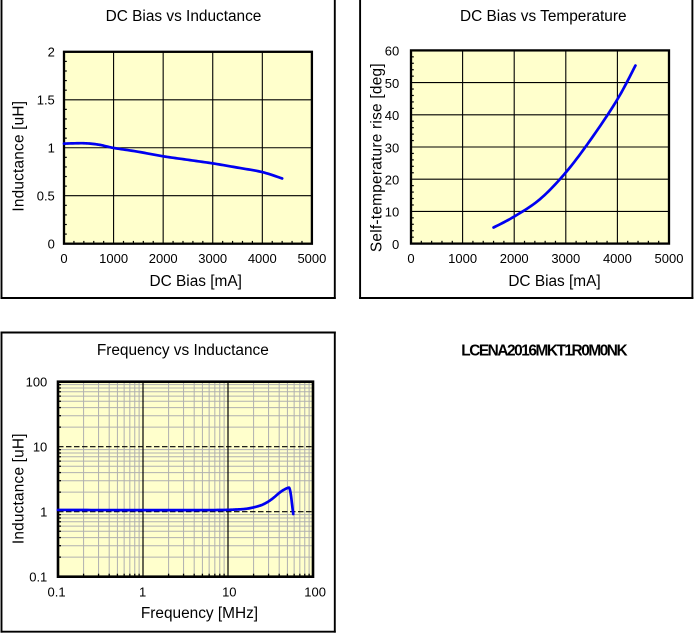 Image resolution: width=695 pixels, height=634 pixels. Describe the element at coordinates (46, 195) in the screenshot. I see `svg-text: 0.5` at that location.